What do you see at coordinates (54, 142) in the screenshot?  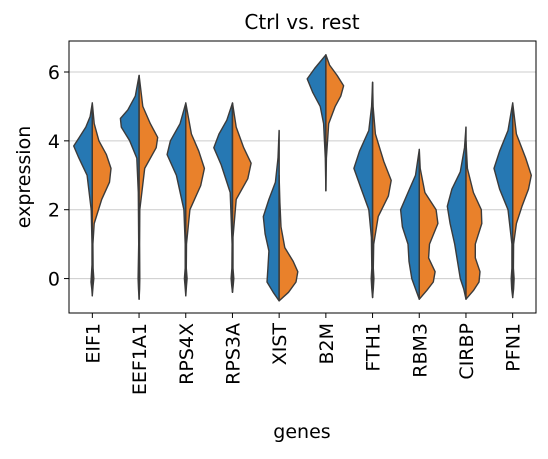 I see `y-tick-label: 4` at bounding box center [54, 142].